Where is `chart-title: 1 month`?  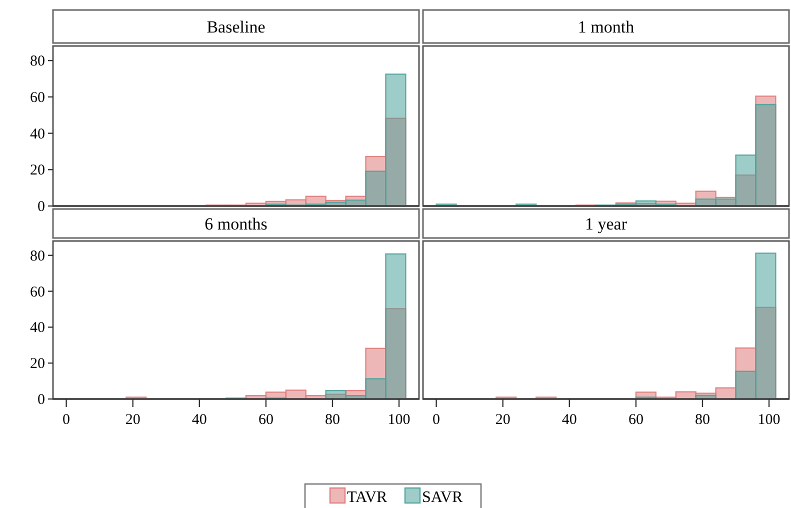
chart-title: 1 month is located at coordinates (606, 27).